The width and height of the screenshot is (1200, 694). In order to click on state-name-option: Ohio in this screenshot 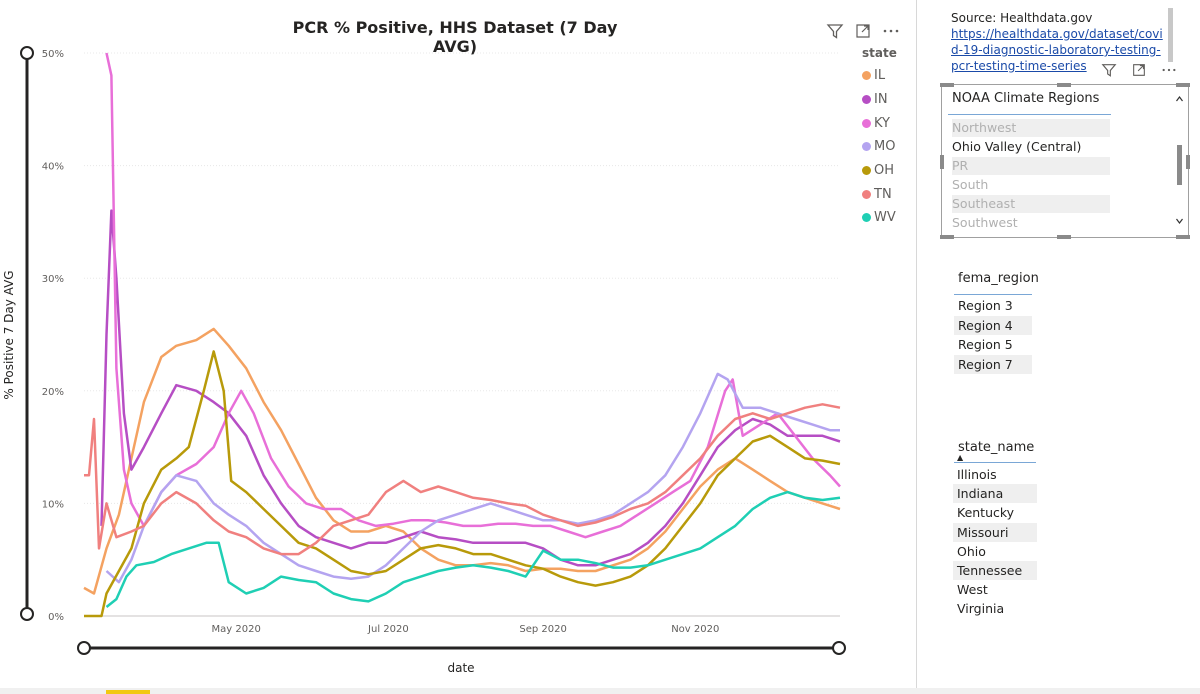, I will do `click(971, 551)`.